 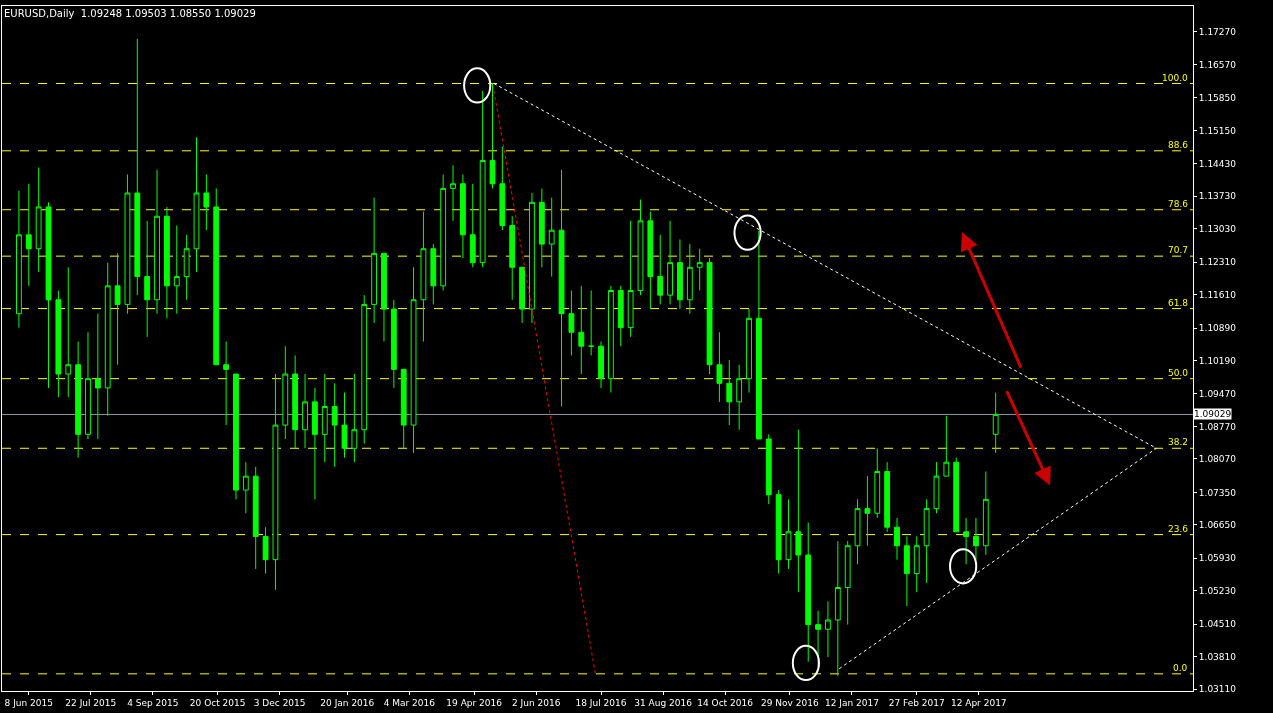 I want to click on annotation: 50.0, so click(x=1178, y=373).